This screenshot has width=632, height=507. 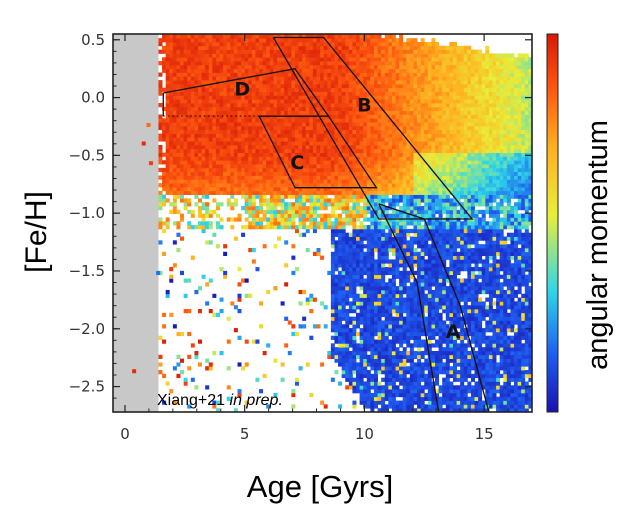 What do you see at coordinates (87, 213) in the screenshot?
I see `y-tick-label: −1.0` at bounding box center [87, 213].